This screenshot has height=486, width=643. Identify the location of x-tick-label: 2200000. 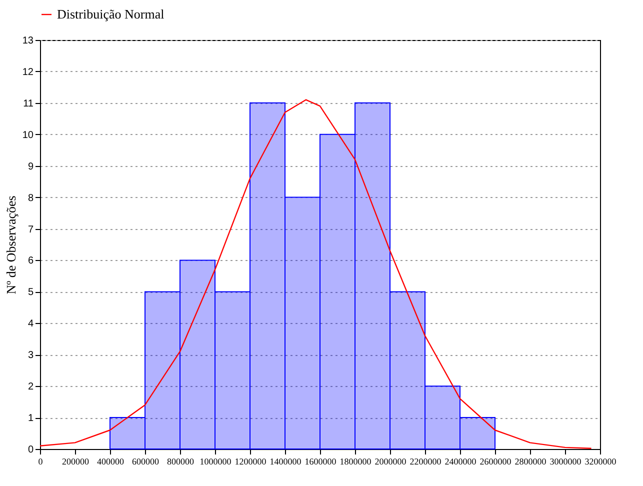
(426, 461).